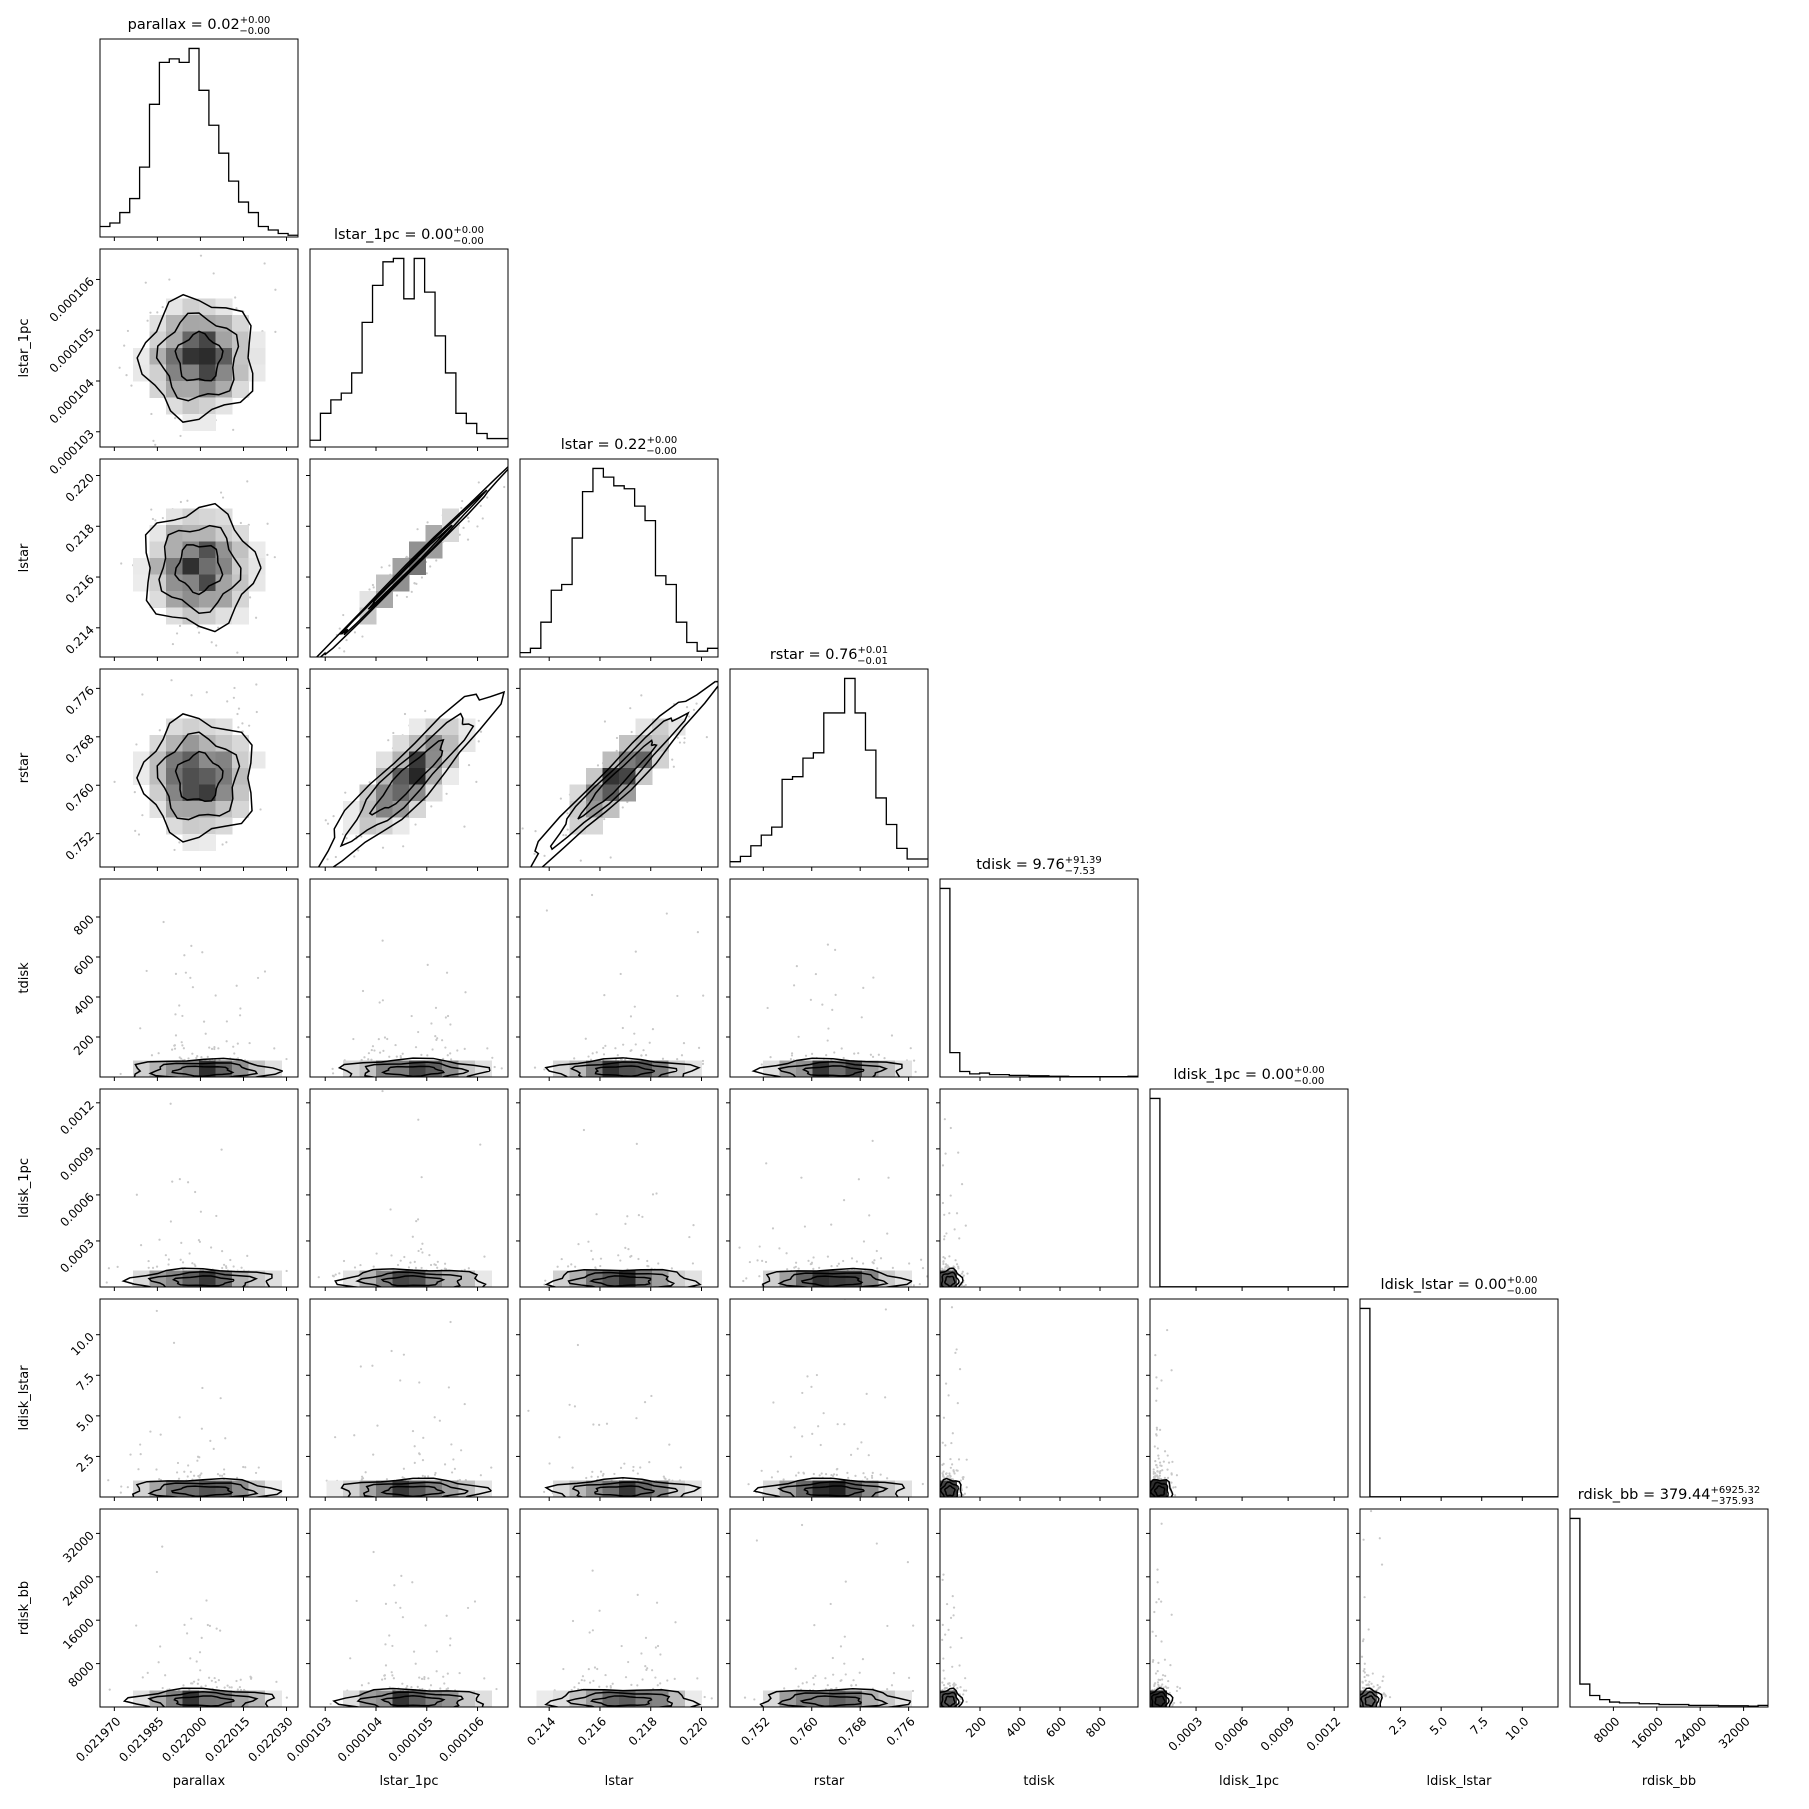  I want to click on x-axis-label-parallax: parallax, so click(199, 1781).